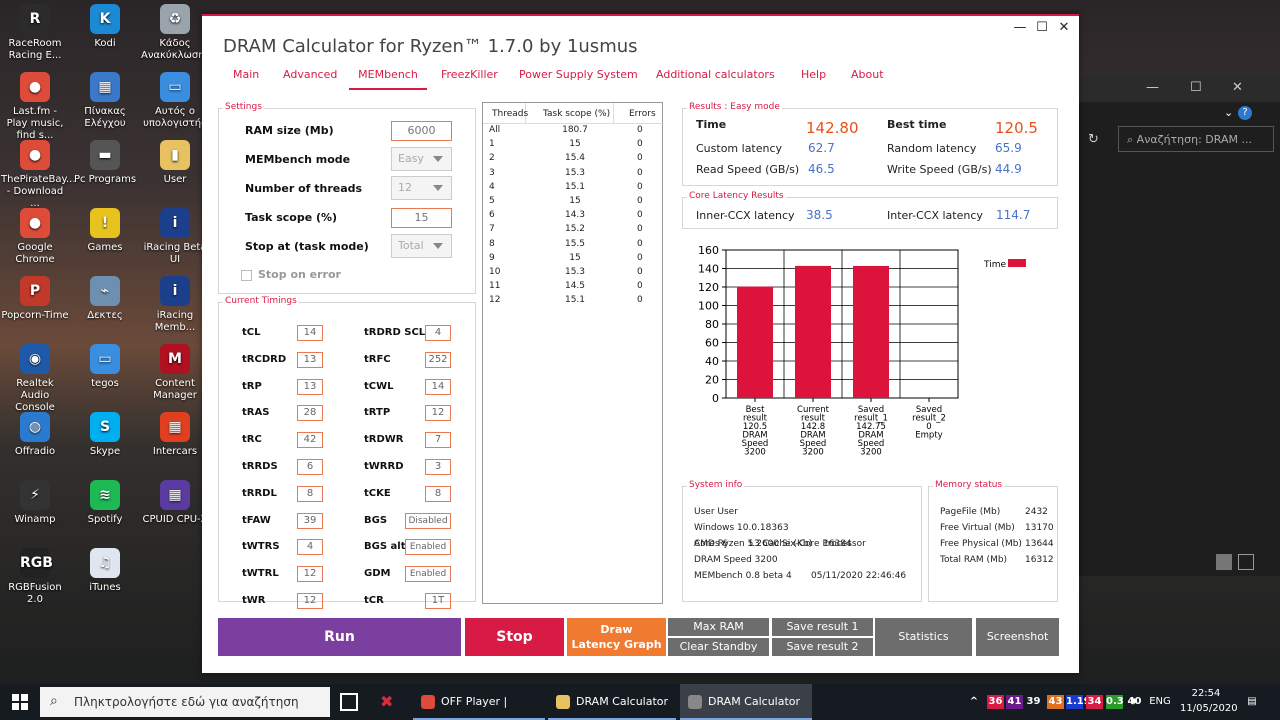  I want to click on tab-power-supply-system: Power Supply System, so click(578, 74).